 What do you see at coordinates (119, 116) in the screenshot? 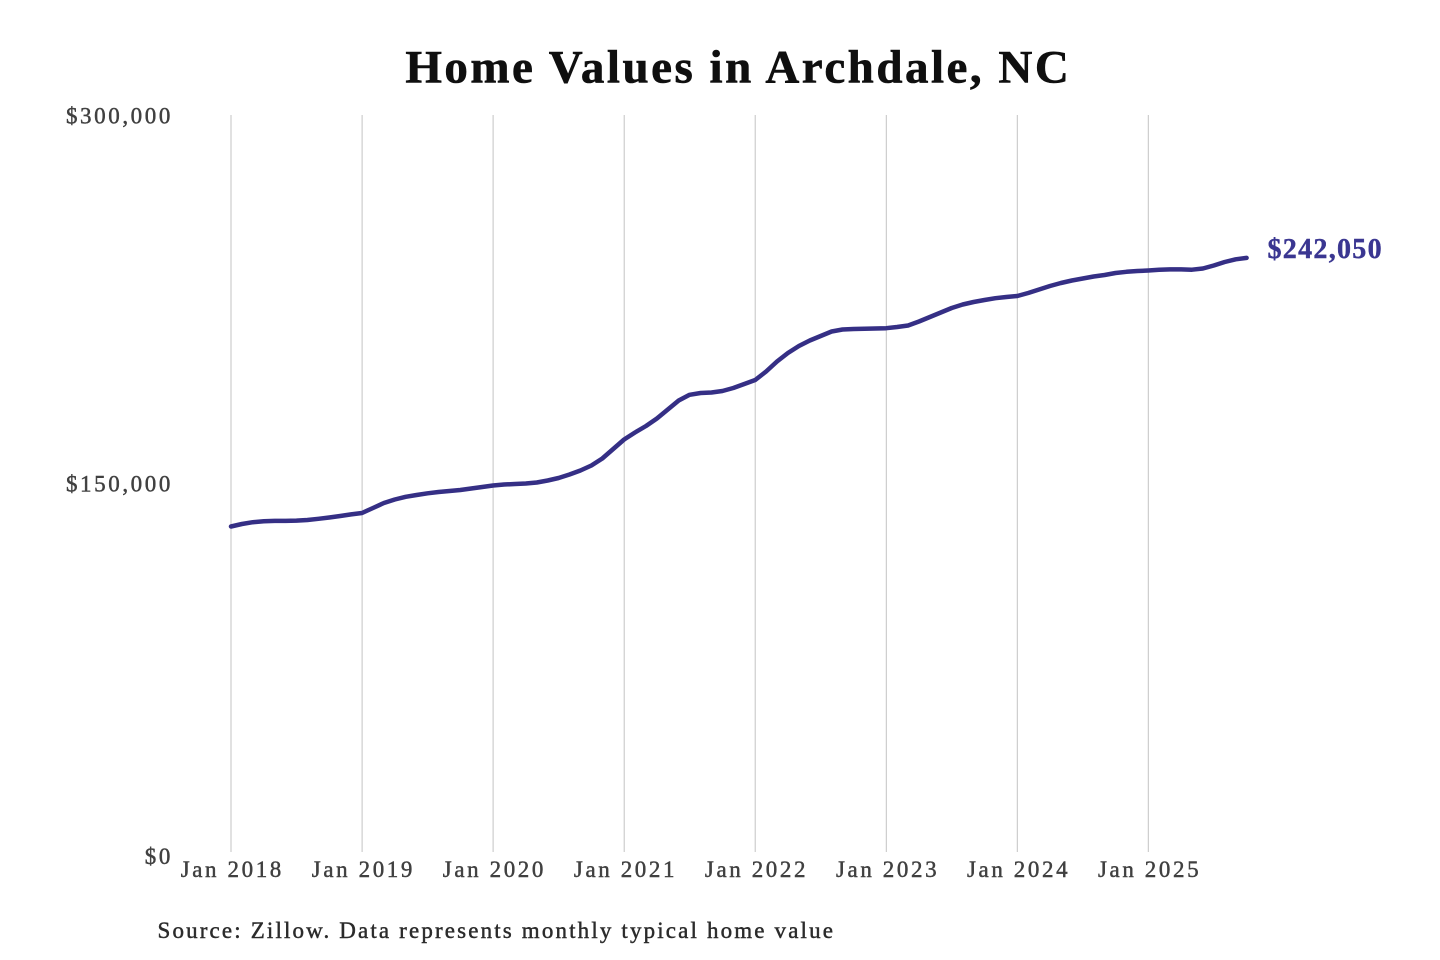
I see `svg-text: $300,000` at bounding box center [119, 116].